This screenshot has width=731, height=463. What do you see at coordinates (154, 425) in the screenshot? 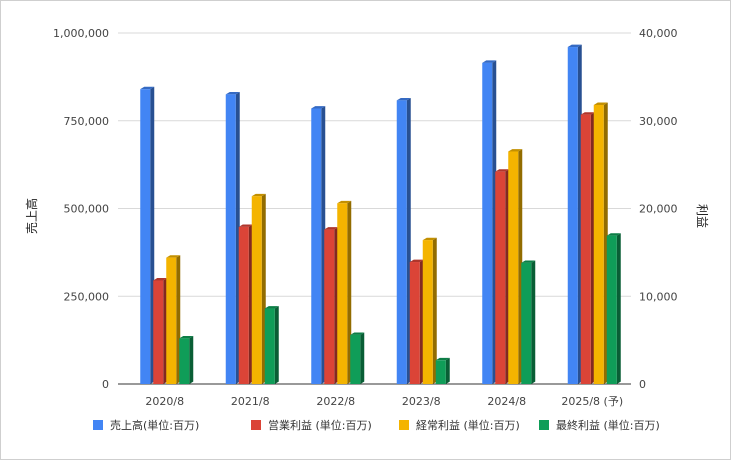
I see `legend-label: 売上高(単位:百万)` at bounding box center [154, 425].